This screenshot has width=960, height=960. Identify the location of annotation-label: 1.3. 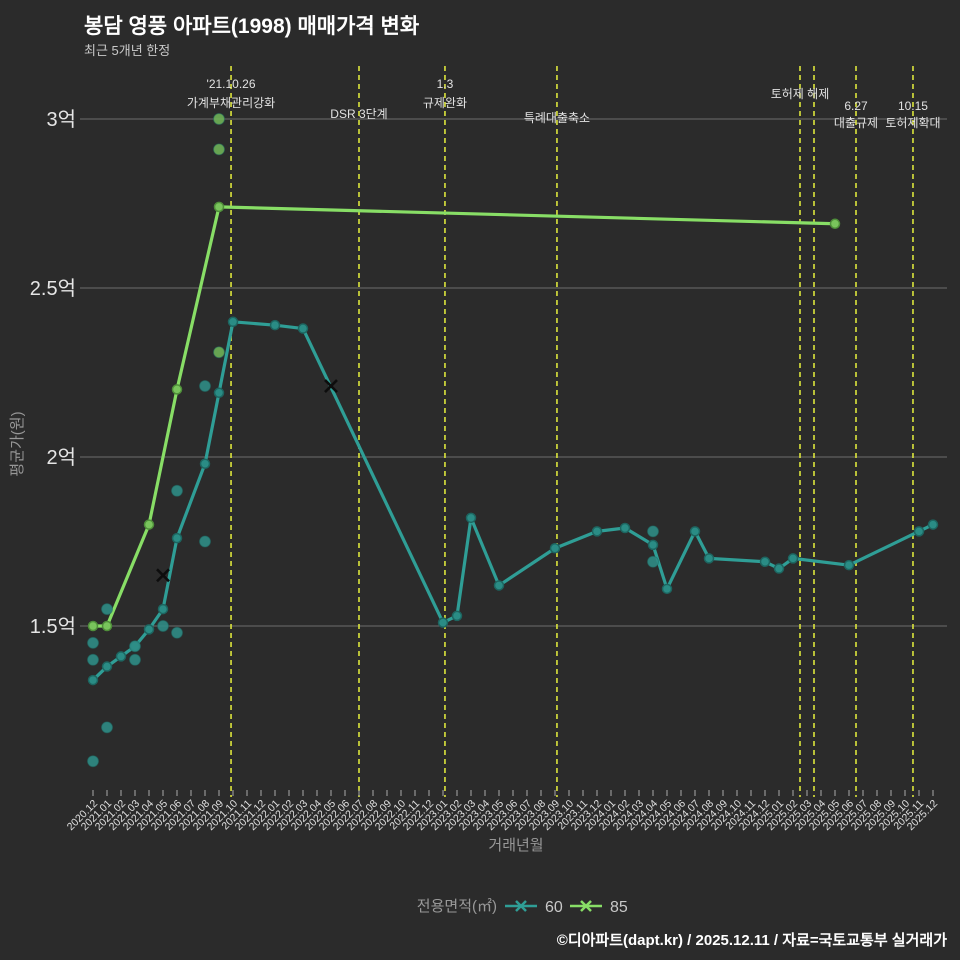
(445, 84).